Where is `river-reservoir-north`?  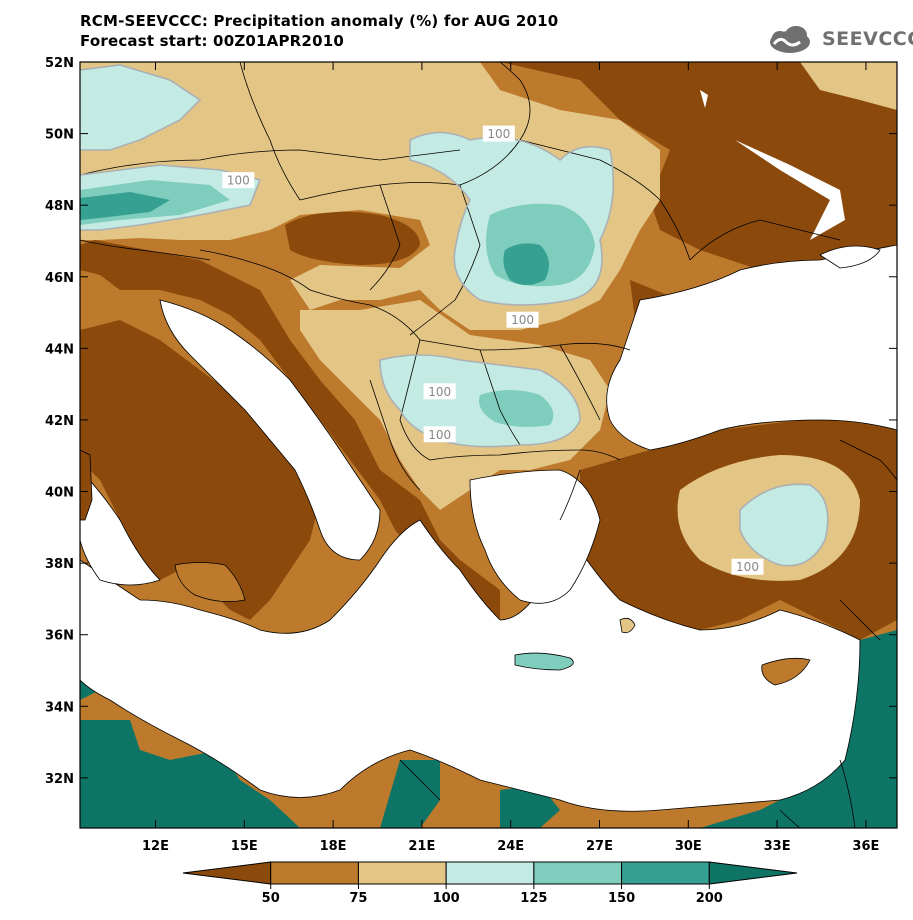 river-reservoir-north is located at coordinates (704, 99).